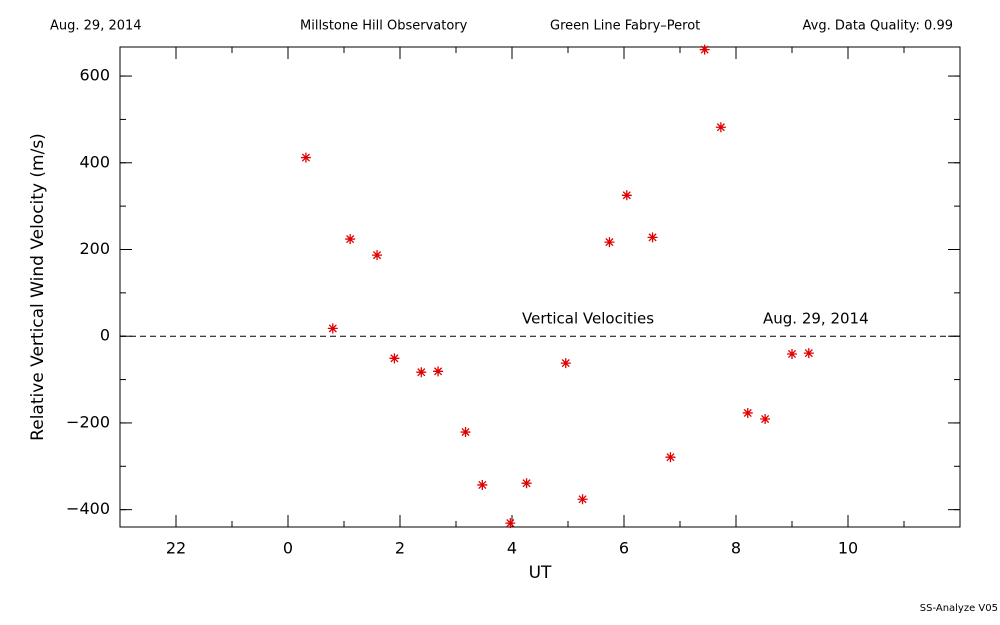  What do you see at coordinates (588, 319) in the screenshot?
I see `annotation: Vertical Velocities` at bounding box center [588, 319].